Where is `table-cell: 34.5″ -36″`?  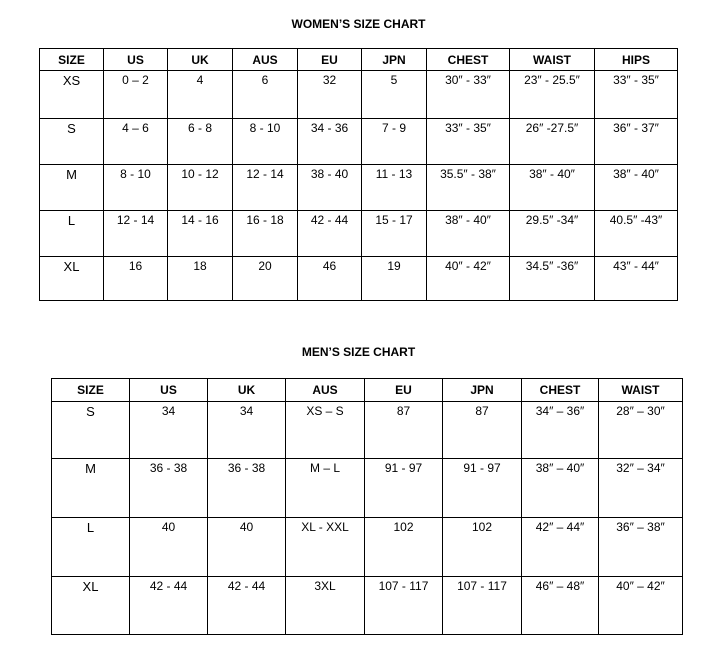 table-cell: 34.5″ -36″ is located at coordinates (552, 278).